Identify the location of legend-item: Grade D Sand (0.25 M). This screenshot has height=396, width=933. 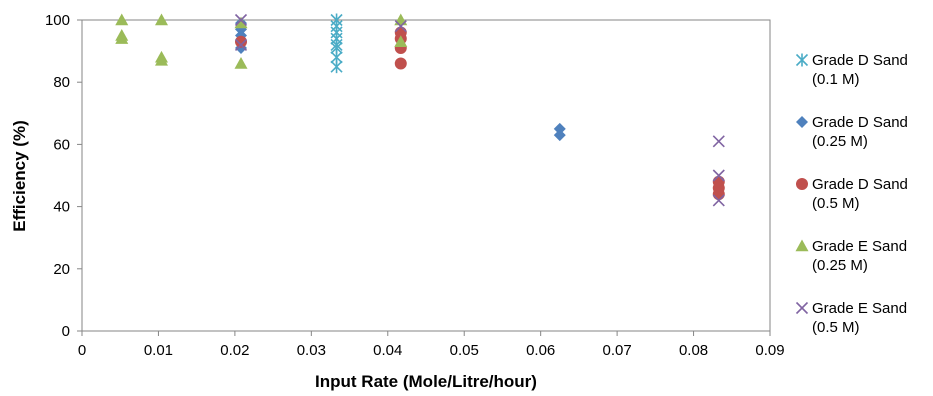
(852, 132).